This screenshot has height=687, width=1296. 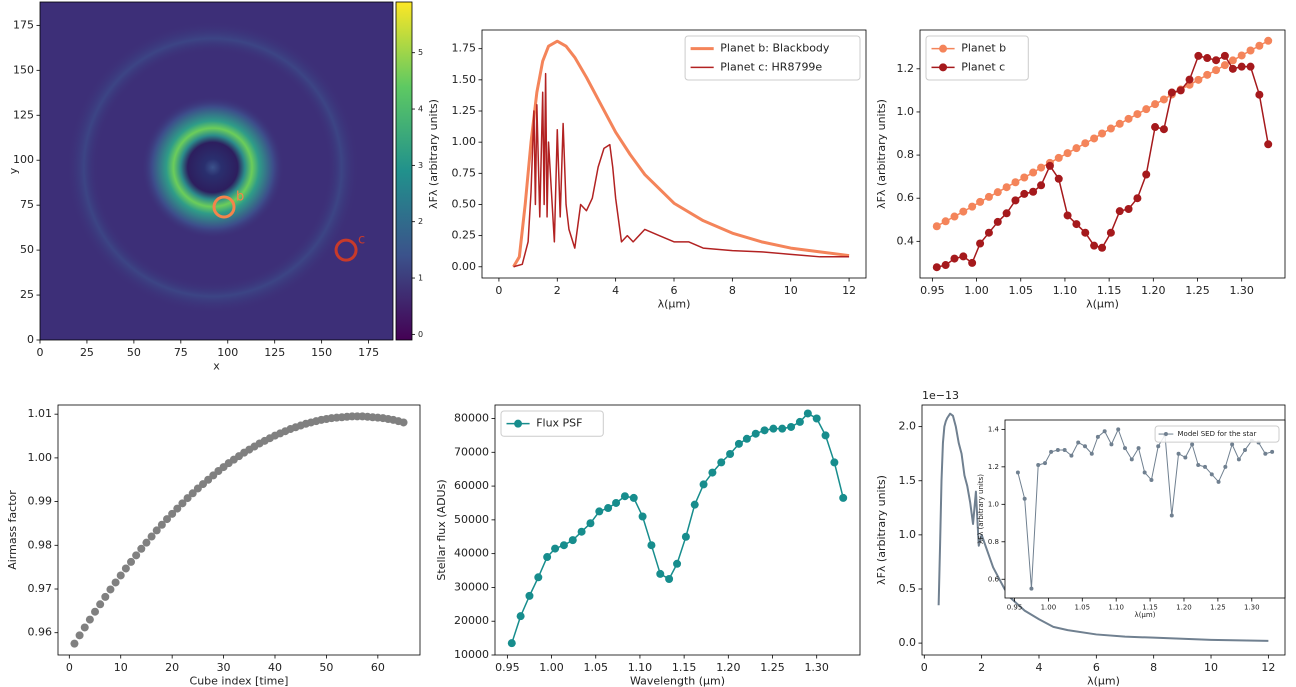 What do you see at coordinates (378, 667) in the screenshot?
I see `x-tick-label: 60` at bounding box center [378, 667].